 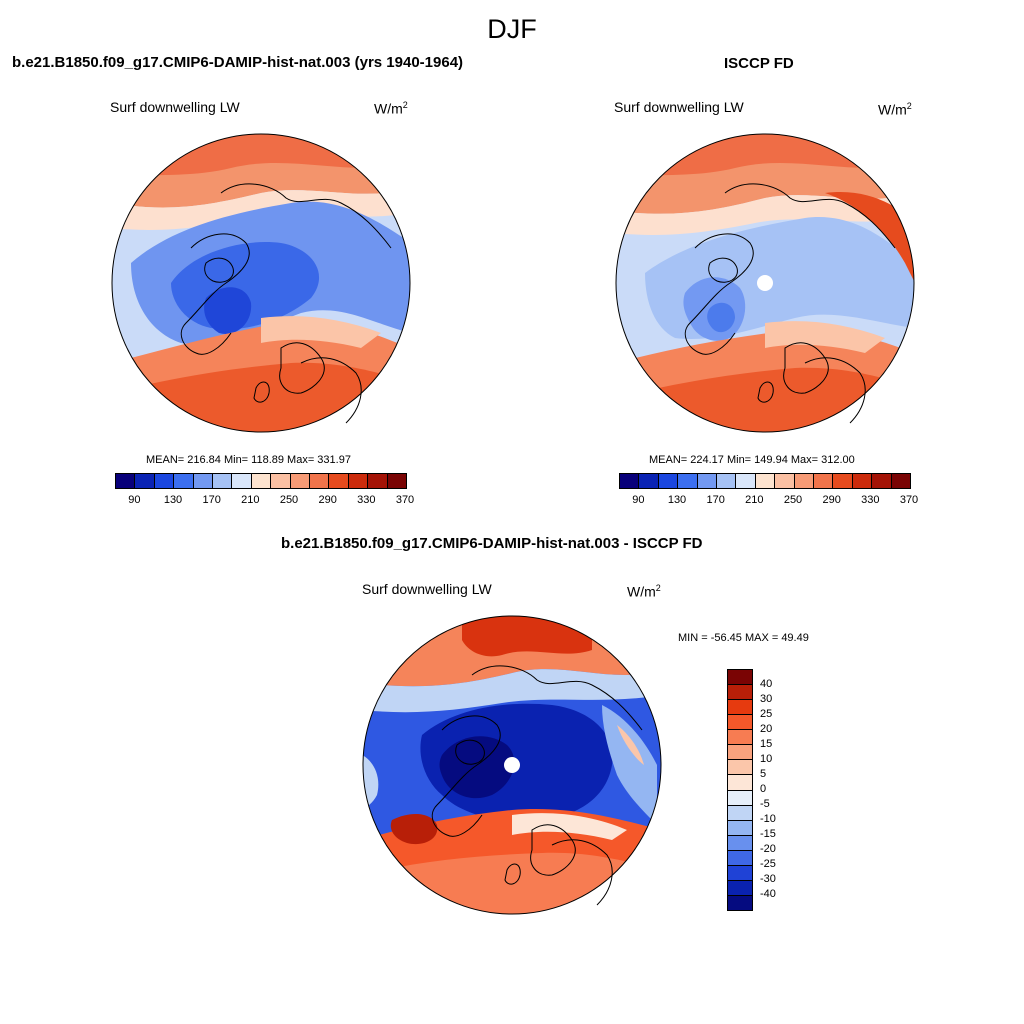 I want to click on colorbar-label: -15, so click(x=768, y=834).